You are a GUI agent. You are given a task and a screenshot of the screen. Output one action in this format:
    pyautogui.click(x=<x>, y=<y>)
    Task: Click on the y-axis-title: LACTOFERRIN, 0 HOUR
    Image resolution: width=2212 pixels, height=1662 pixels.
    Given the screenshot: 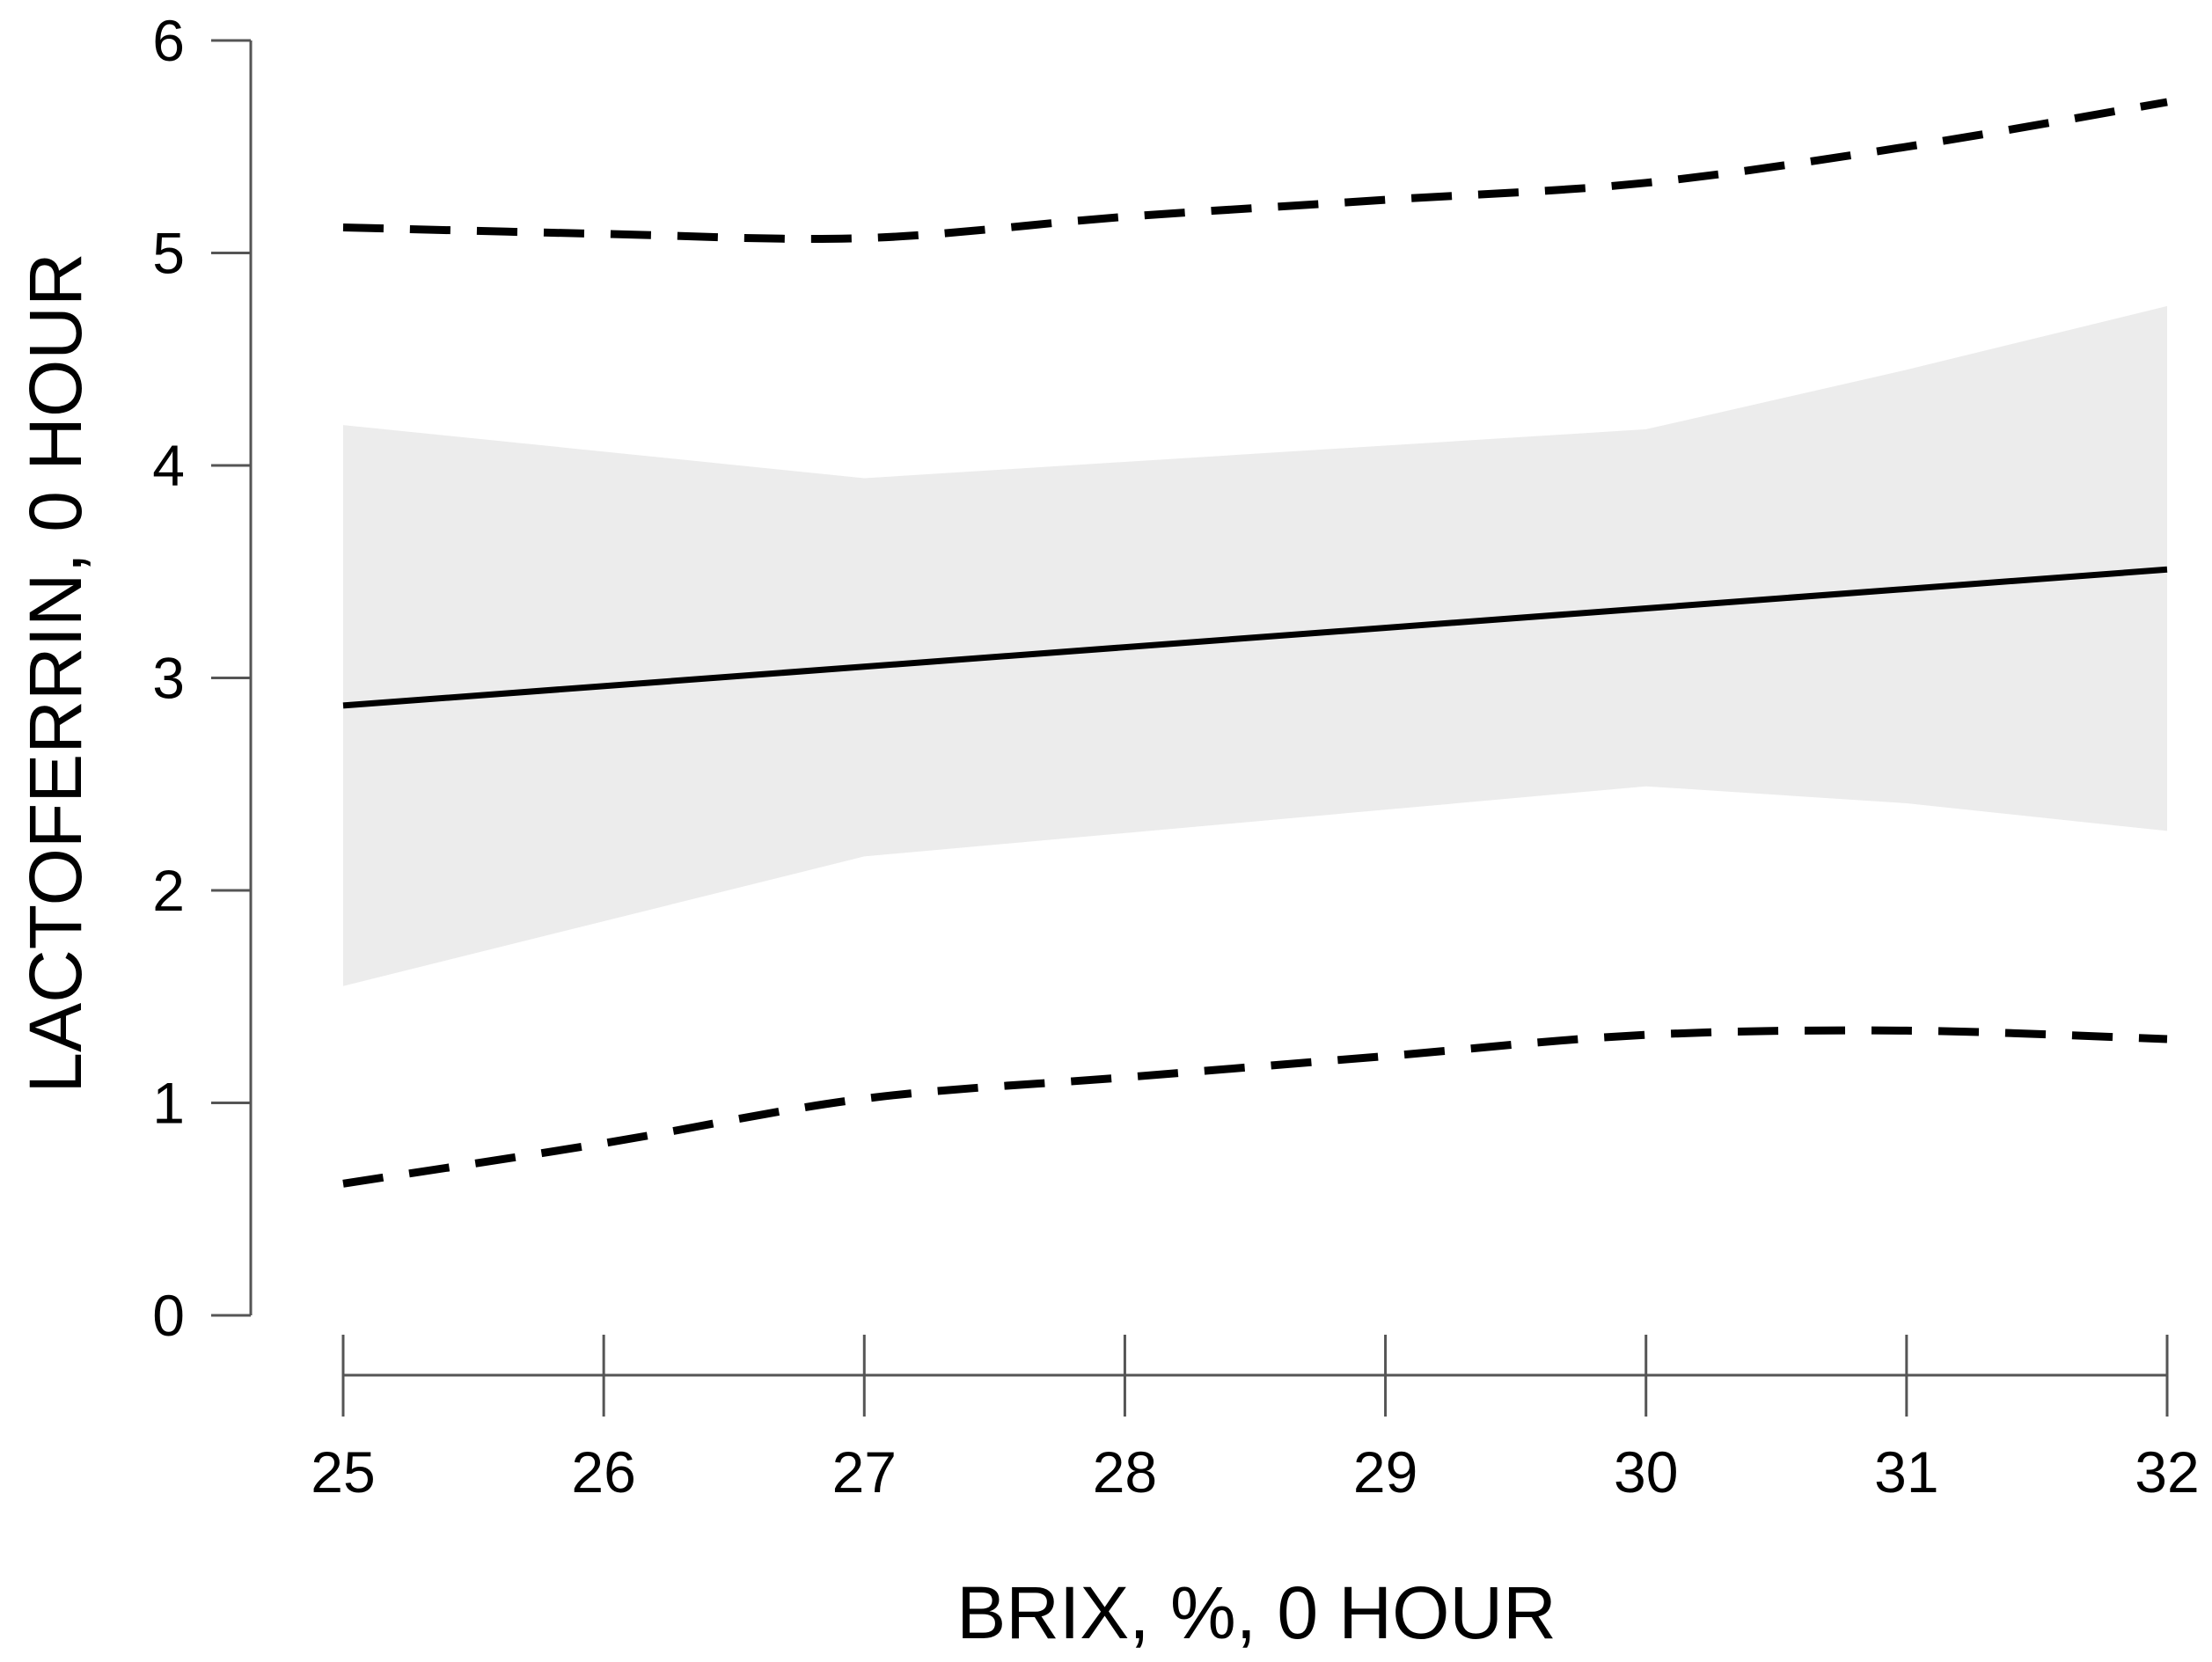 What is the action you would take?
    pyautogui.click(x=55, y=673)
    